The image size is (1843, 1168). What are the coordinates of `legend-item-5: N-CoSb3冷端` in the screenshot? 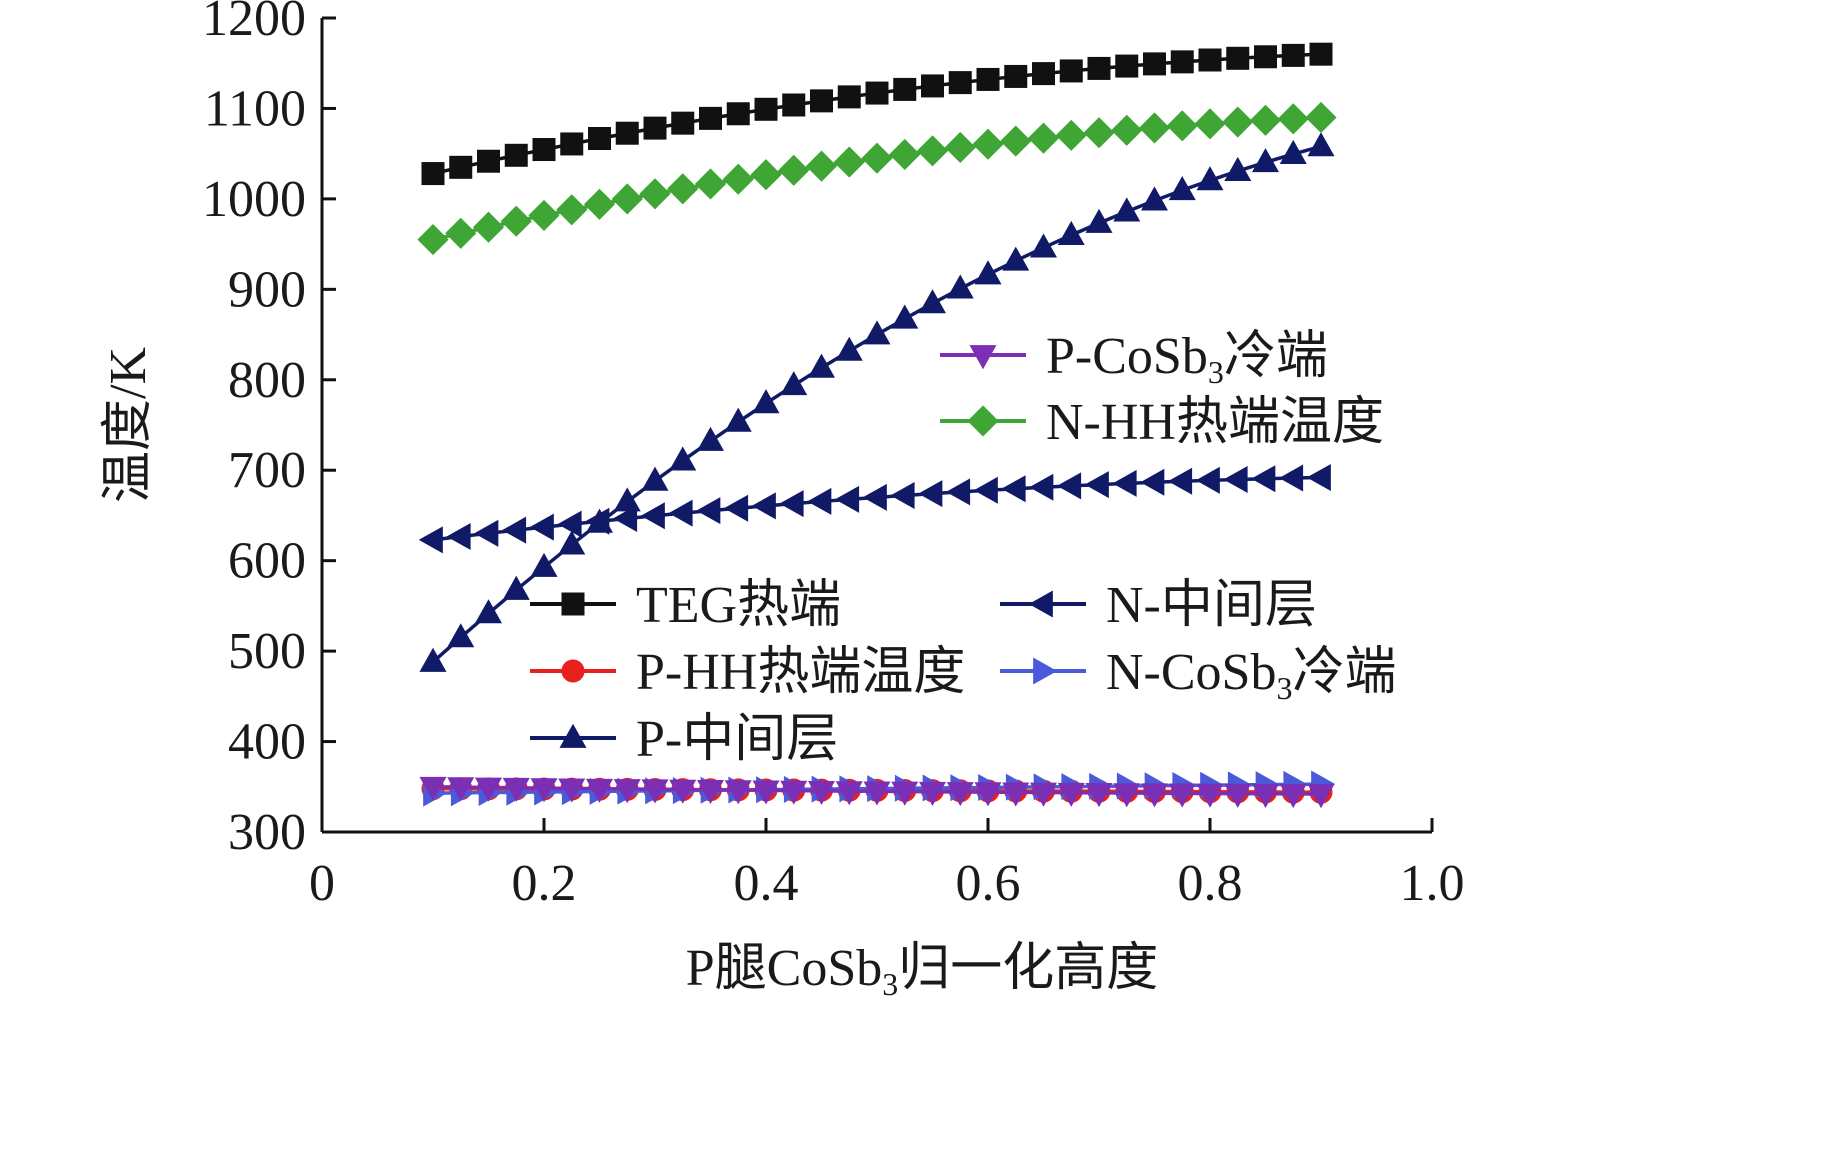 It's located at (1198, 675).